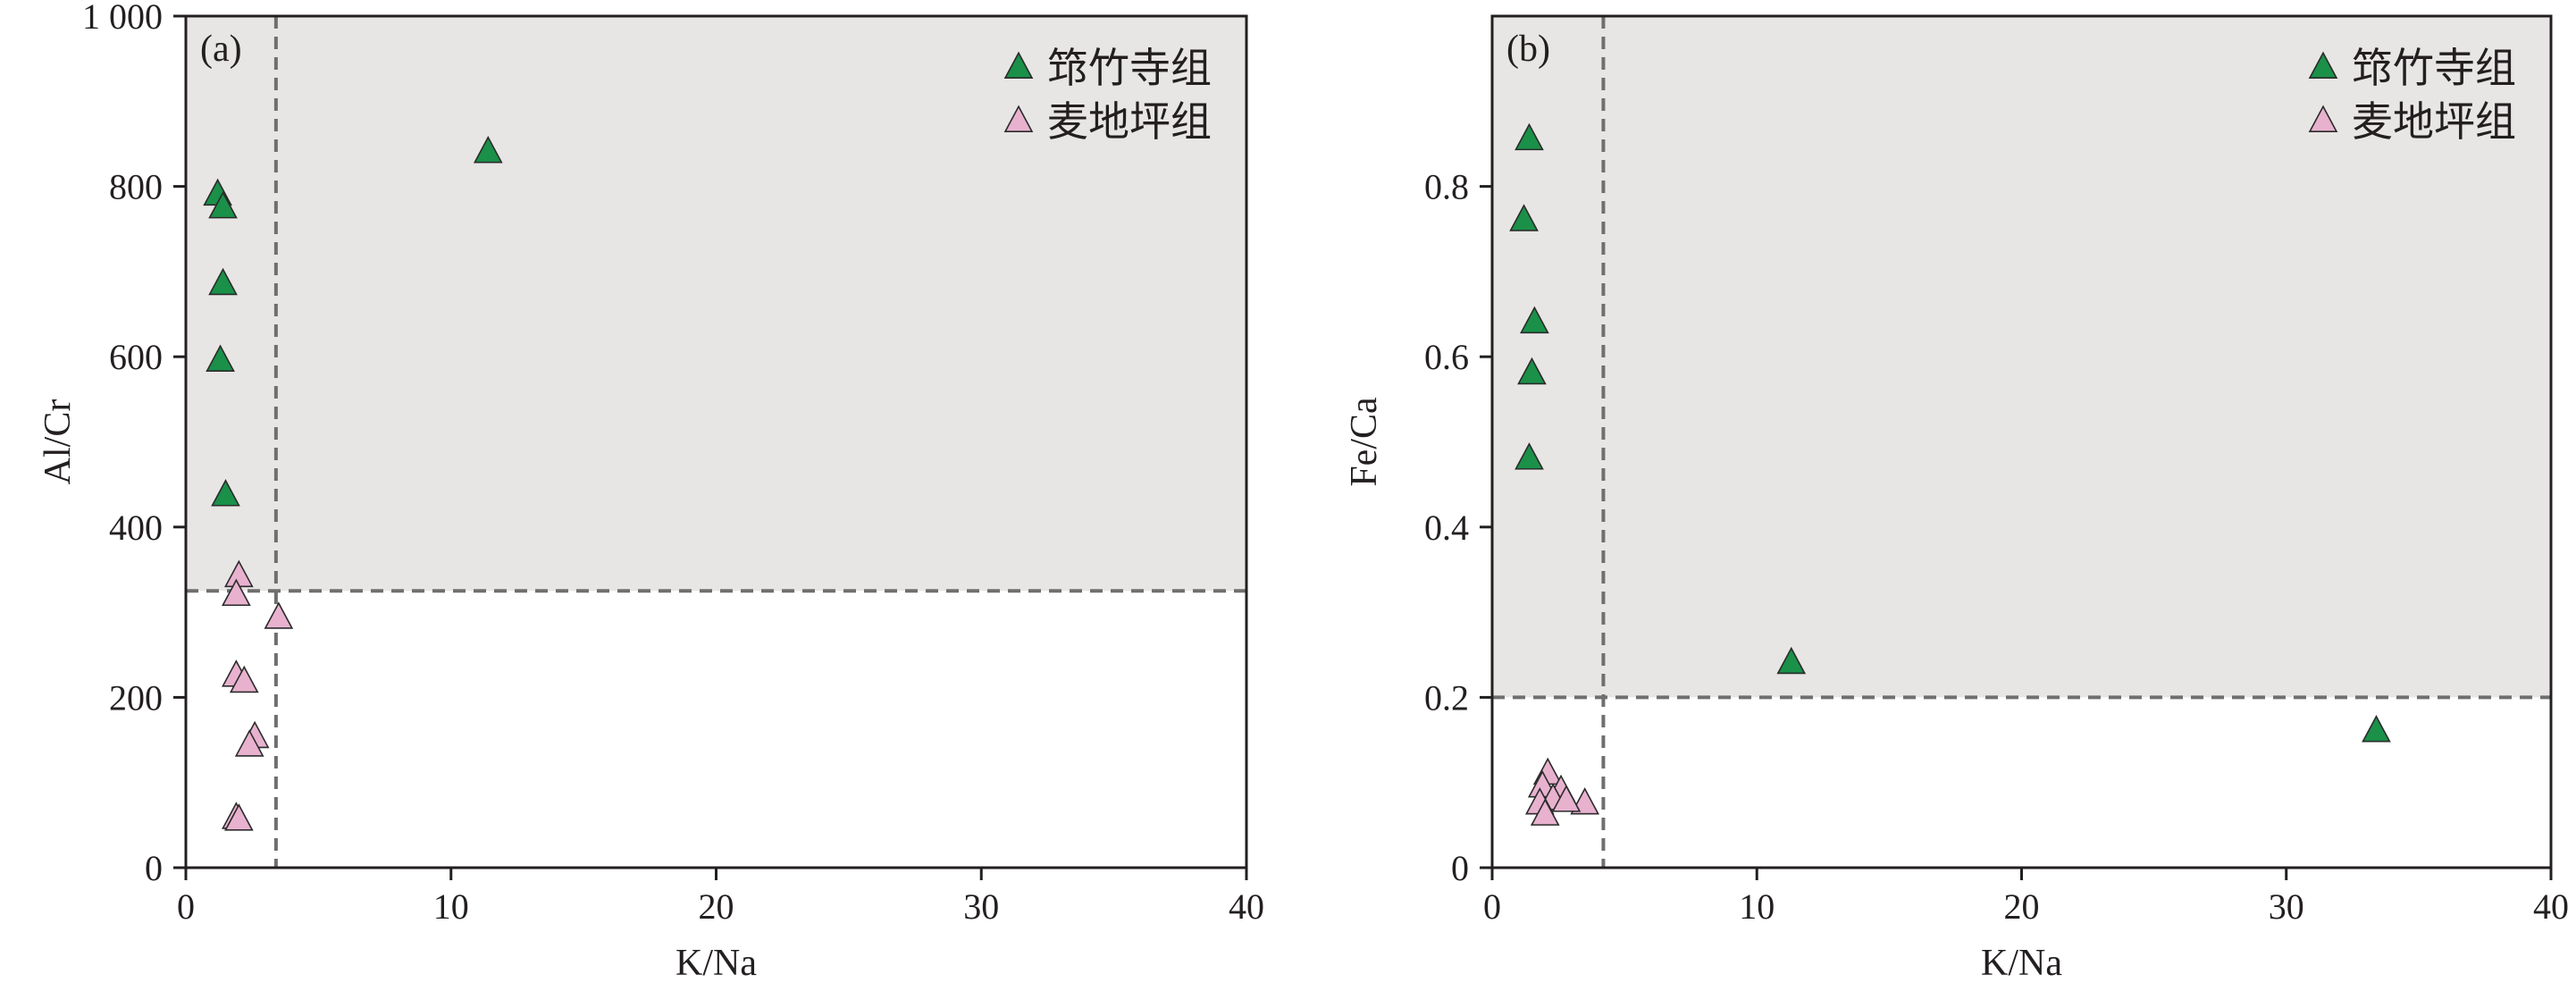 The width and height of the screenshot is (2576, 991). What do you see at coordinates (1364, 442) in the screenshot?
I see `y-axis-title: Fe/Ca` at bounding box center [1364, 442].